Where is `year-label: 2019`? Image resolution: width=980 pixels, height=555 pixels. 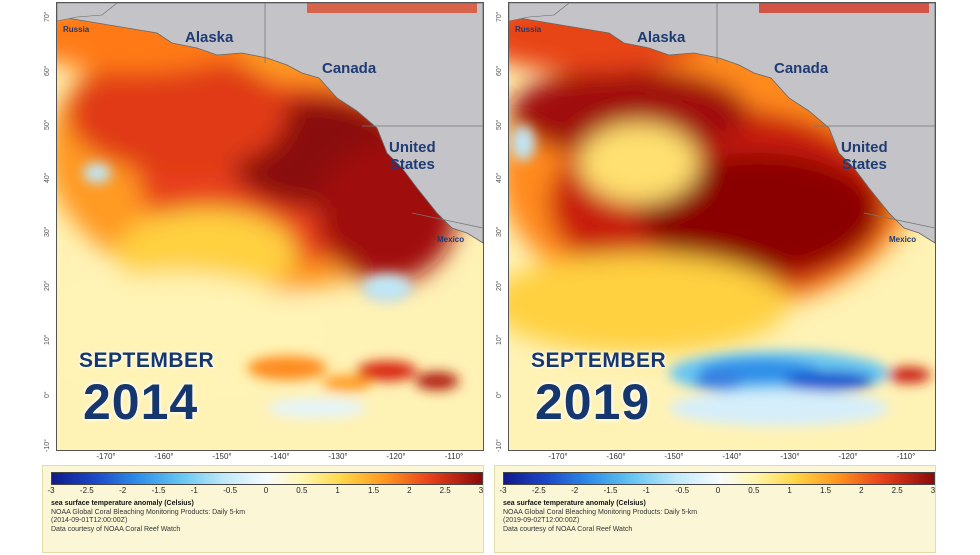
year-label: 2019 is located at coordinates (593, 402).